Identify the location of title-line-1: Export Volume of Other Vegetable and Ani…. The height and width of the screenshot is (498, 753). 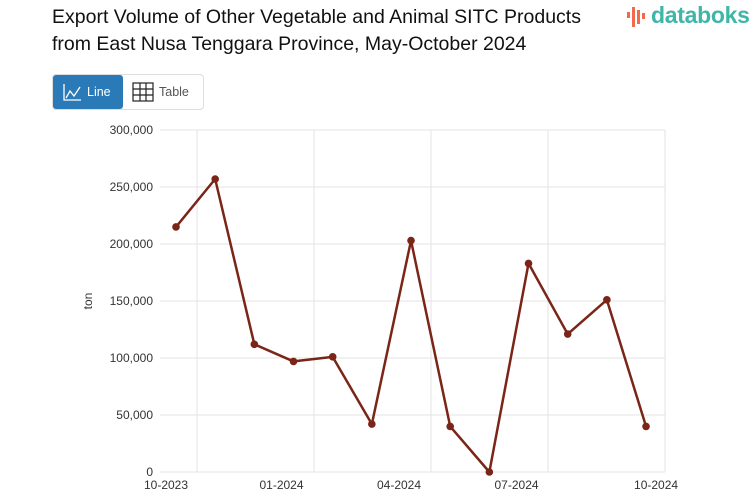
(316, 17).